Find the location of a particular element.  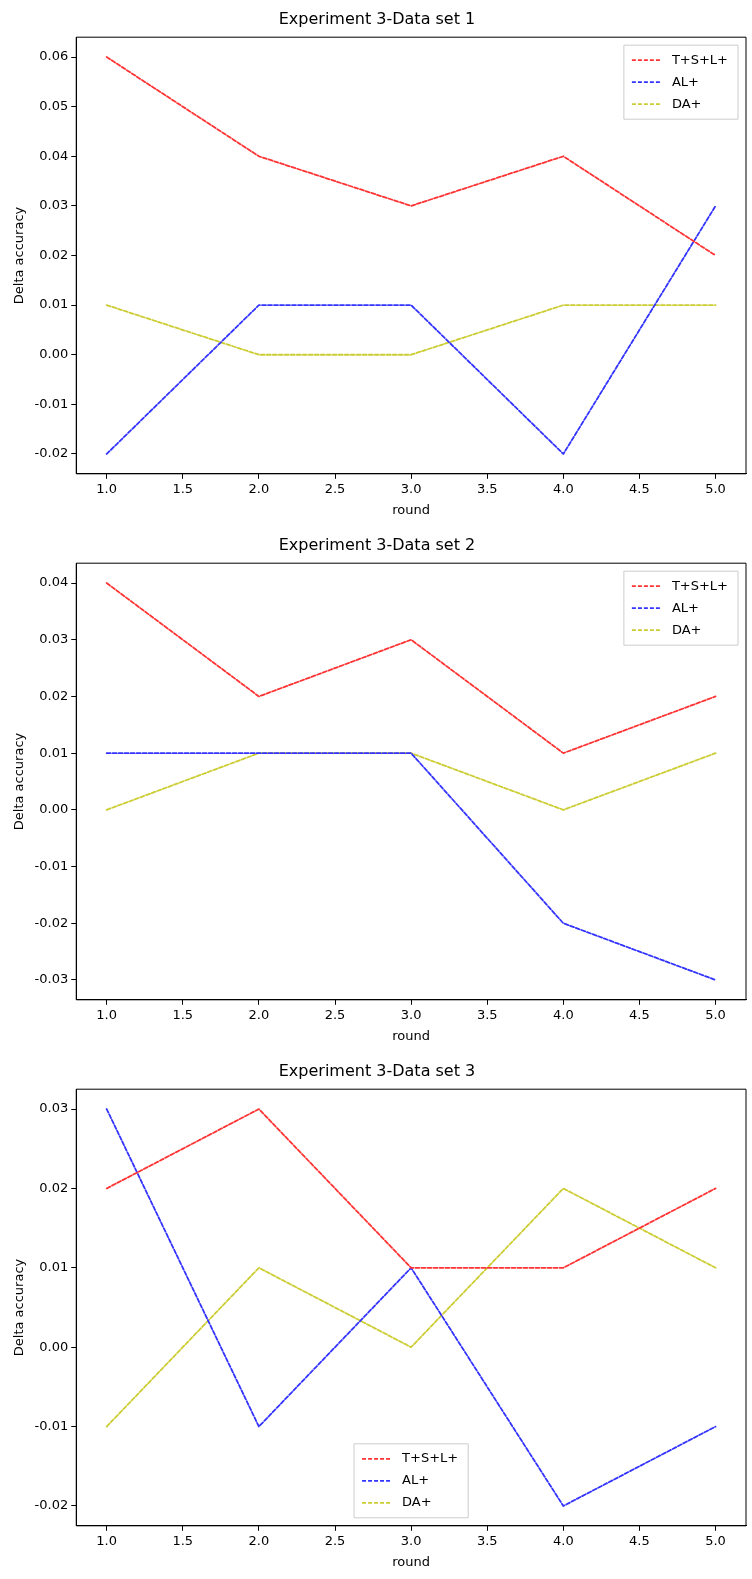

chart-title: Experiment 3-Data set 2 is located at coordinates (377, 544).